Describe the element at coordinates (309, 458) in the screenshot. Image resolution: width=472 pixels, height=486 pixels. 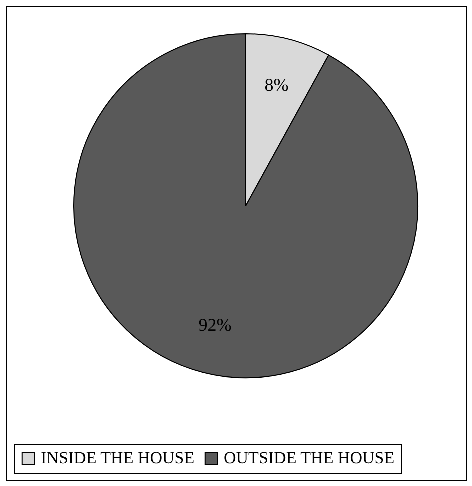
I see `legend-label: OUTSIDE THE HOUSE` at that location.